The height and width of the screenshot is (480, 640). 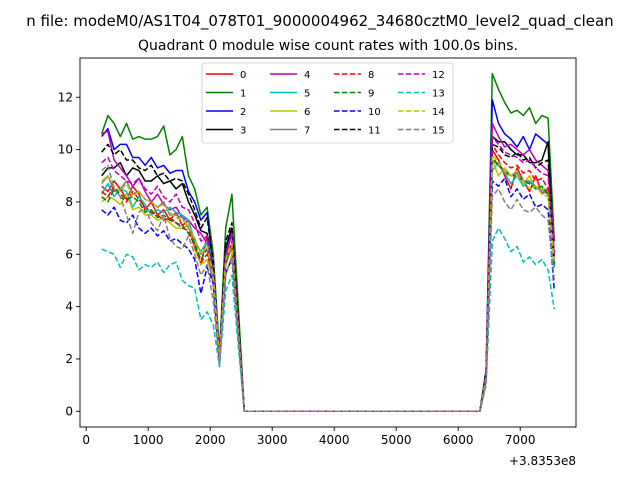 I want to click on legend-label-15: 15, so click(x=438, y=131).